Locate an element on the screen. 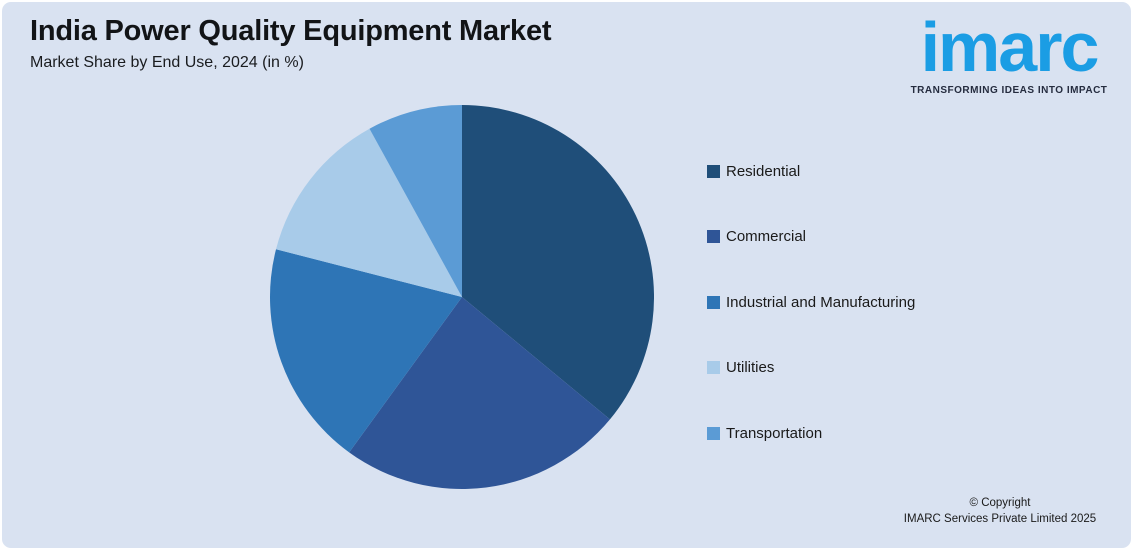 This screenshot has width=1133, height=550. imarc-wordmark: imarc is located at coordinates (1010, 47).